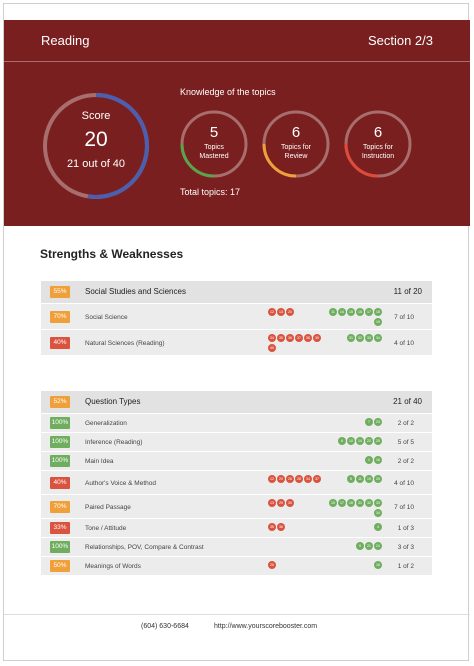 This screenshot has width=474, height=666. I want to click on incorrect-question-dot: 28, so click(299, 479).